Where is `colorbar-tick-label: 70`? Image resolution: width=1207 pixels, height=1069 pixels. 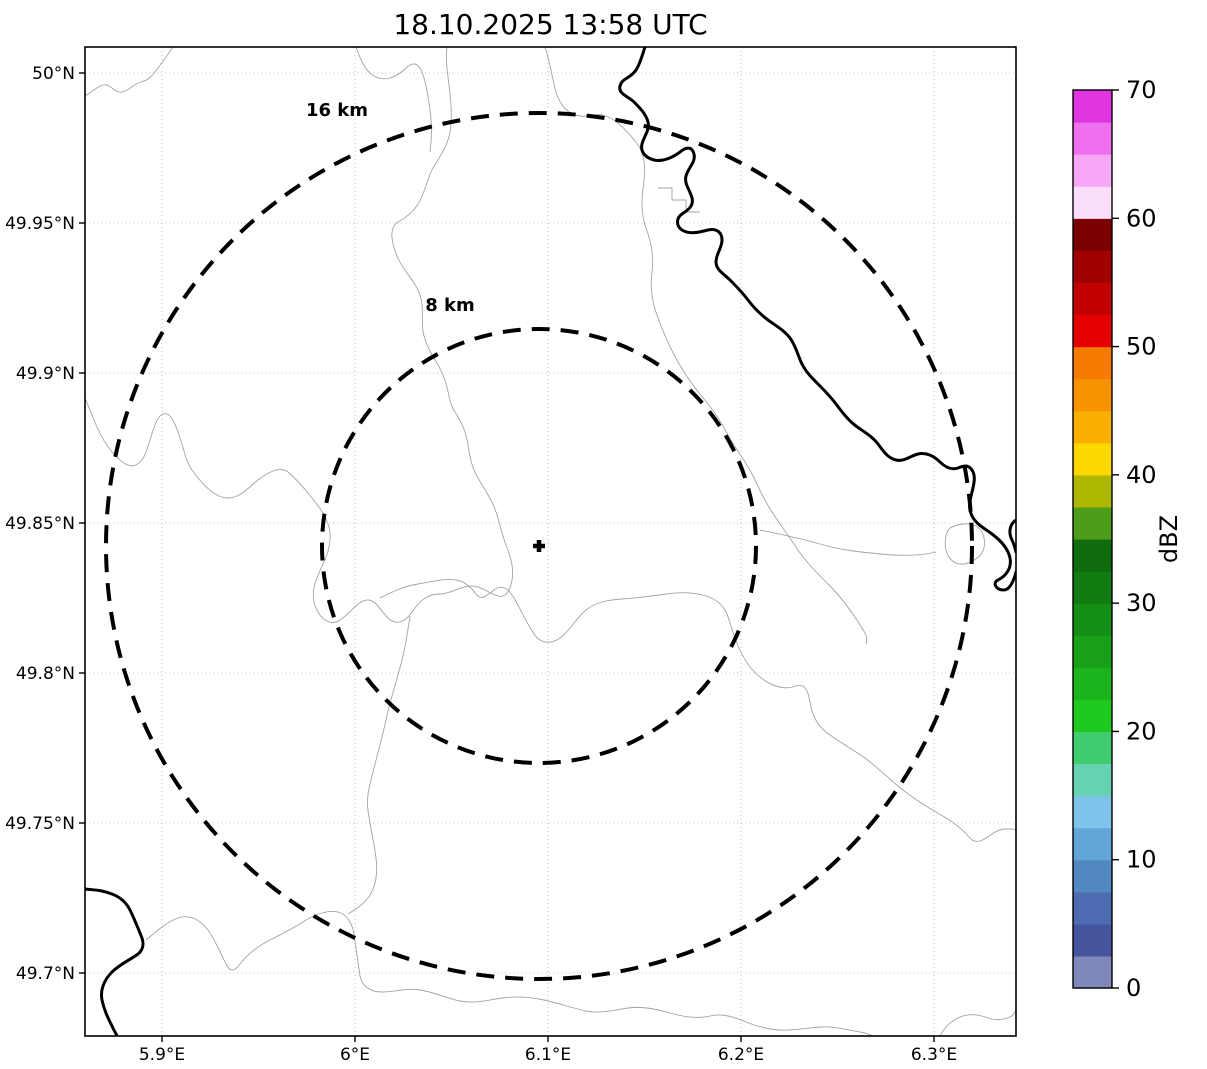
colorbar-tick-label: 70 is located at coordinates (1141, 90).